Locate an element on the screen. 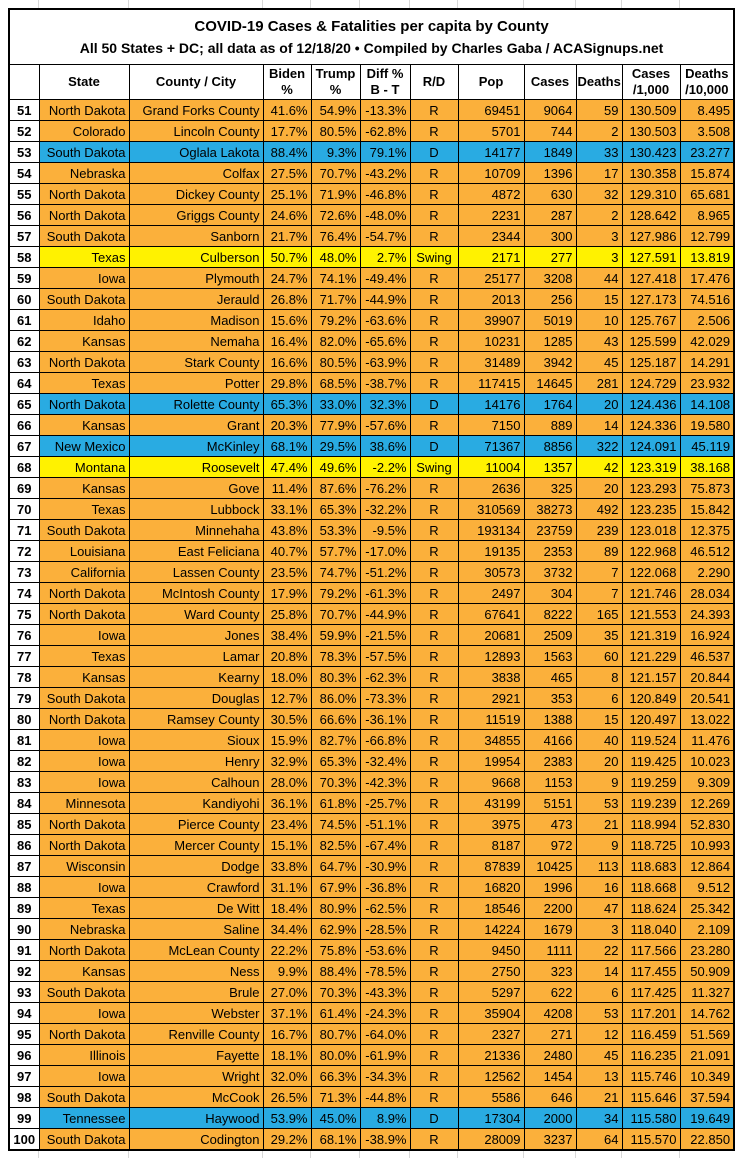 This screenshot has width=737, height=1158. cell-diff-pct: -36.8% is located at coordinates (385, 887).